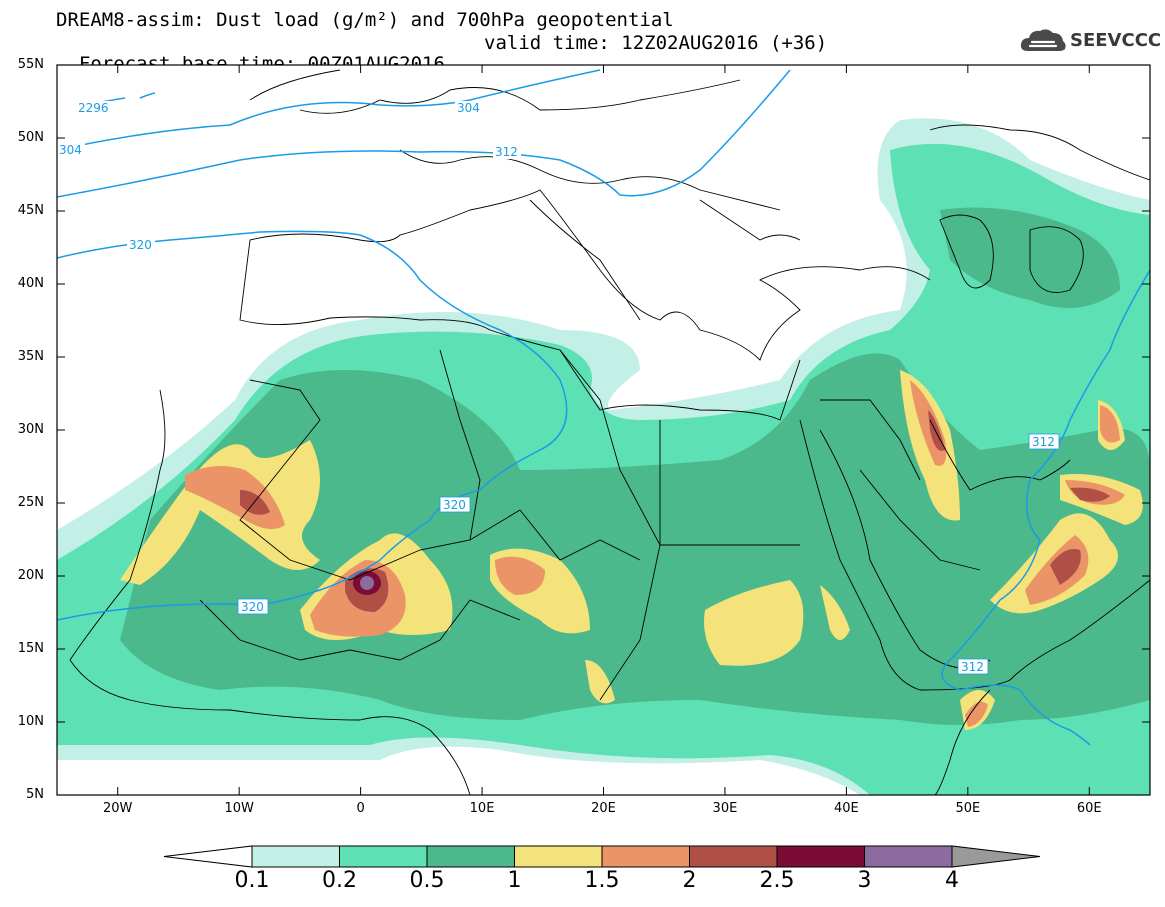 The height and width of the screenshot is (907, 1165). Describe the element at coordinates (252, 880) in the screenshot. I see `colorbar-label: 0.1` at that location.